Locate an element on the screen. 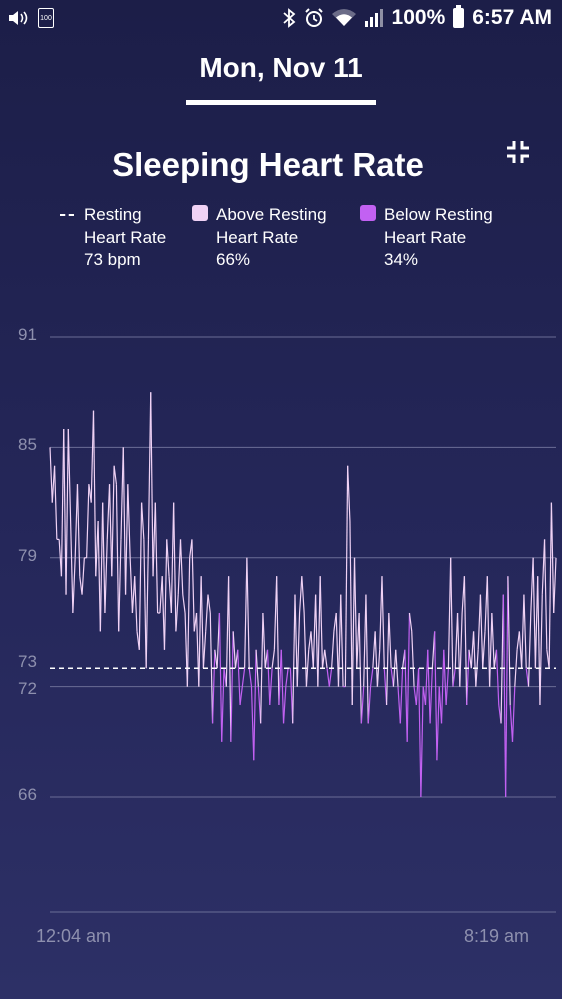  legend-resting: Resting Heart Rate 73 bpm is located at coordinates (113, 238).